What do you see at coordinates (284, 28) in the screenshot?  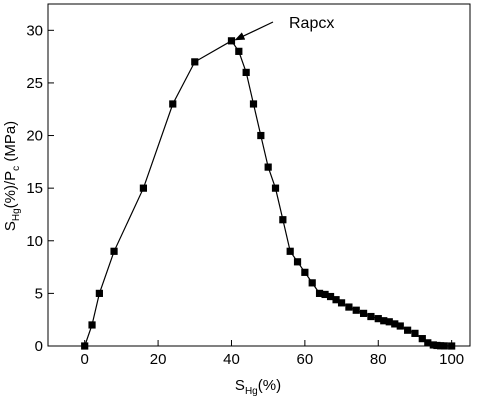 I see `annotation: Rapcx` at bounding box center [284, 28].